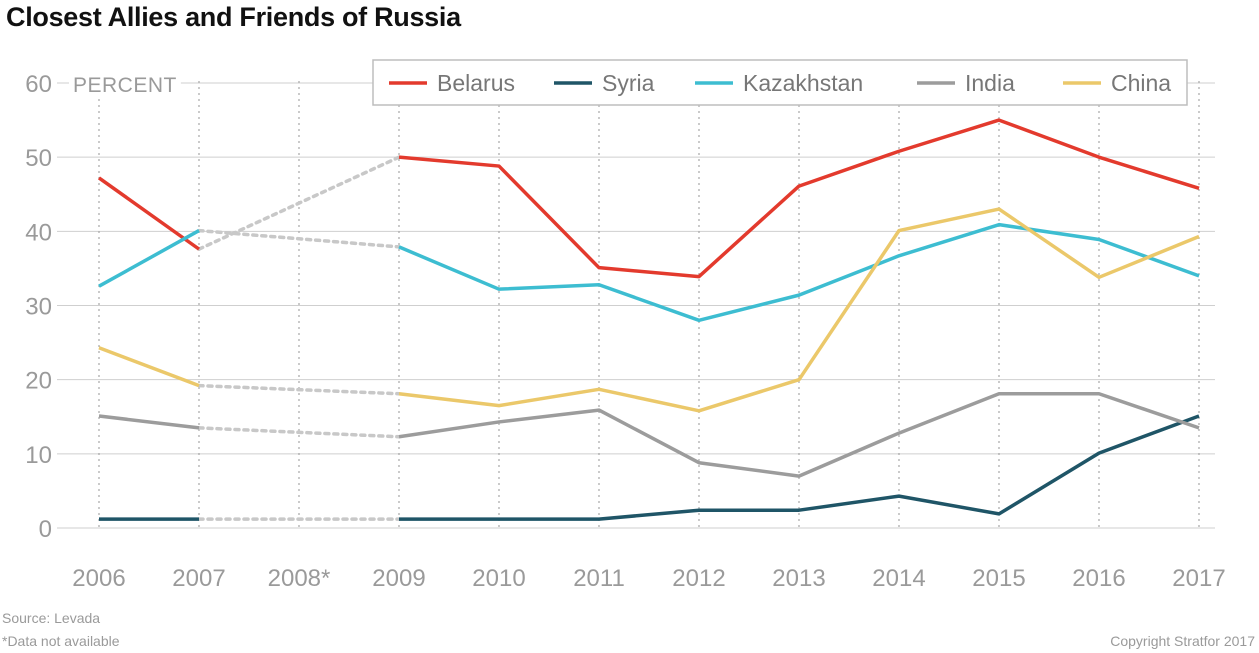 The width and height of the screenshot is (1259, 653). What do you see at coordinates (51, 618) in the screenshot?
I see `source-note: Source: Levada` at bounding box center [51, 618].